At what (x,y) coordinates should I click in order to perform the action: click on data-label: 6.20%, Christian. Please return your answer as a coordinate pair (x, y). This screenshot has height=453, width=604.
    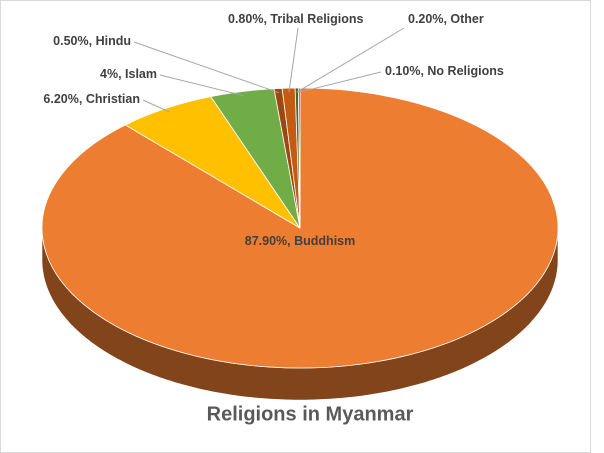
    Looking at the image, I should click on (91, 99).